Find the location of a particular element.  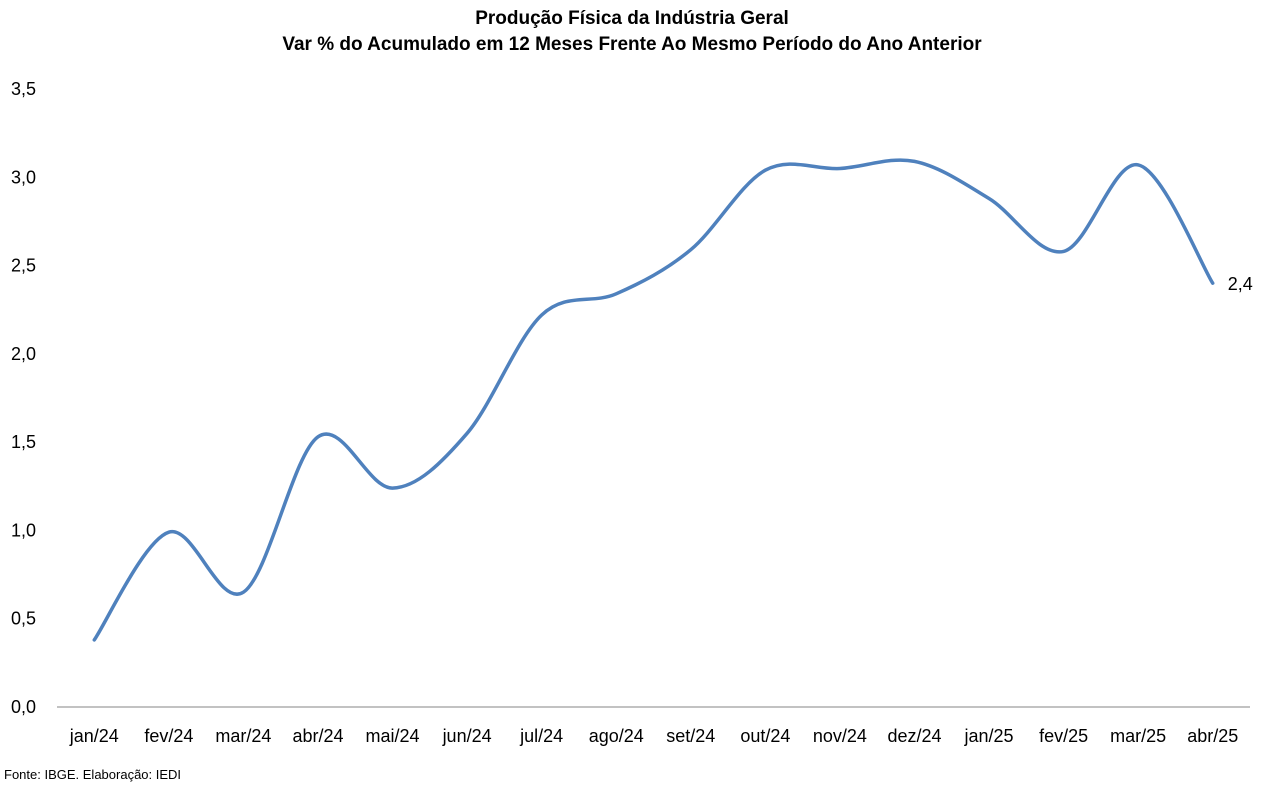

x-tick-label: abr/24 is located at coordinates (317, 736).